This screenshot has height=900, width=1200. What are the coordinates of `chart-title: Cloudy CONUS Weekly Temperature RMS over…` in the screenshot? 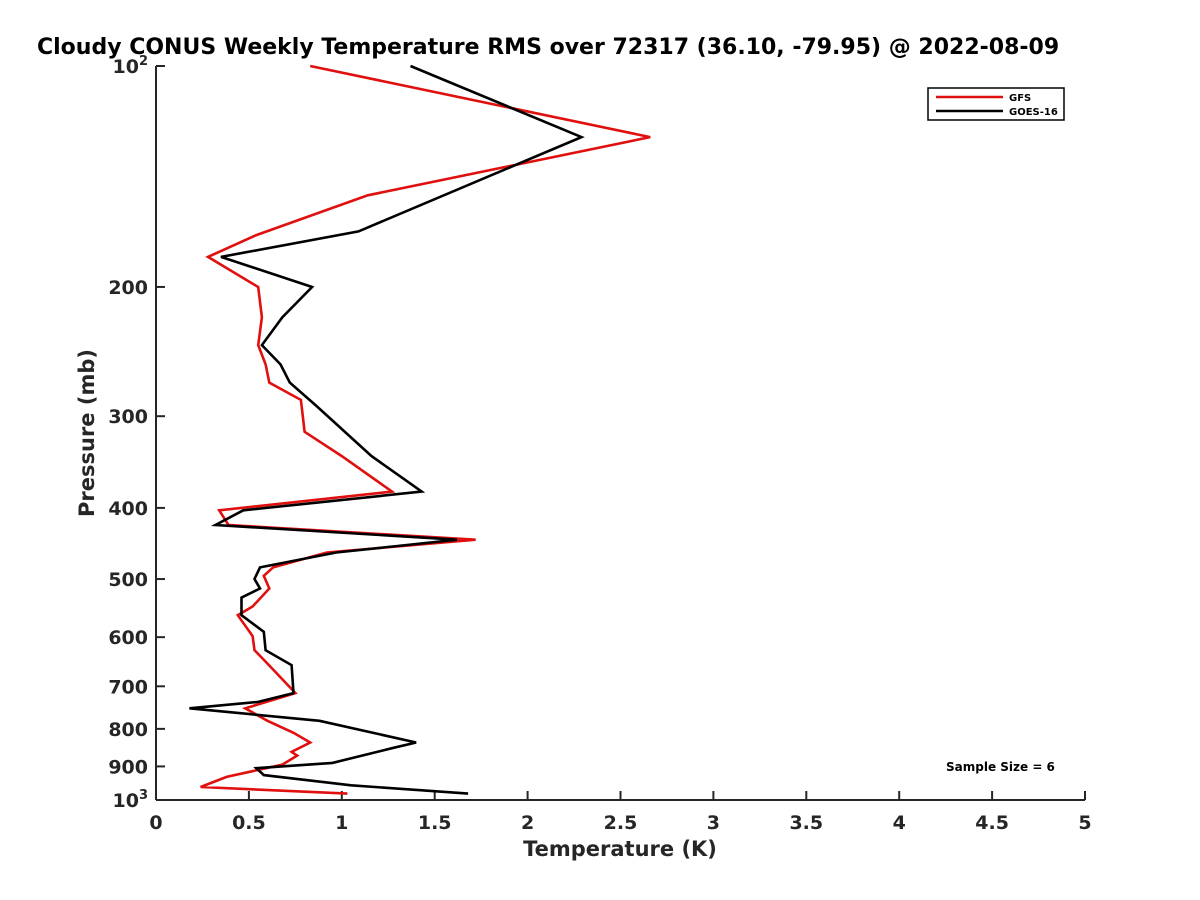 It's located at (548, 47).